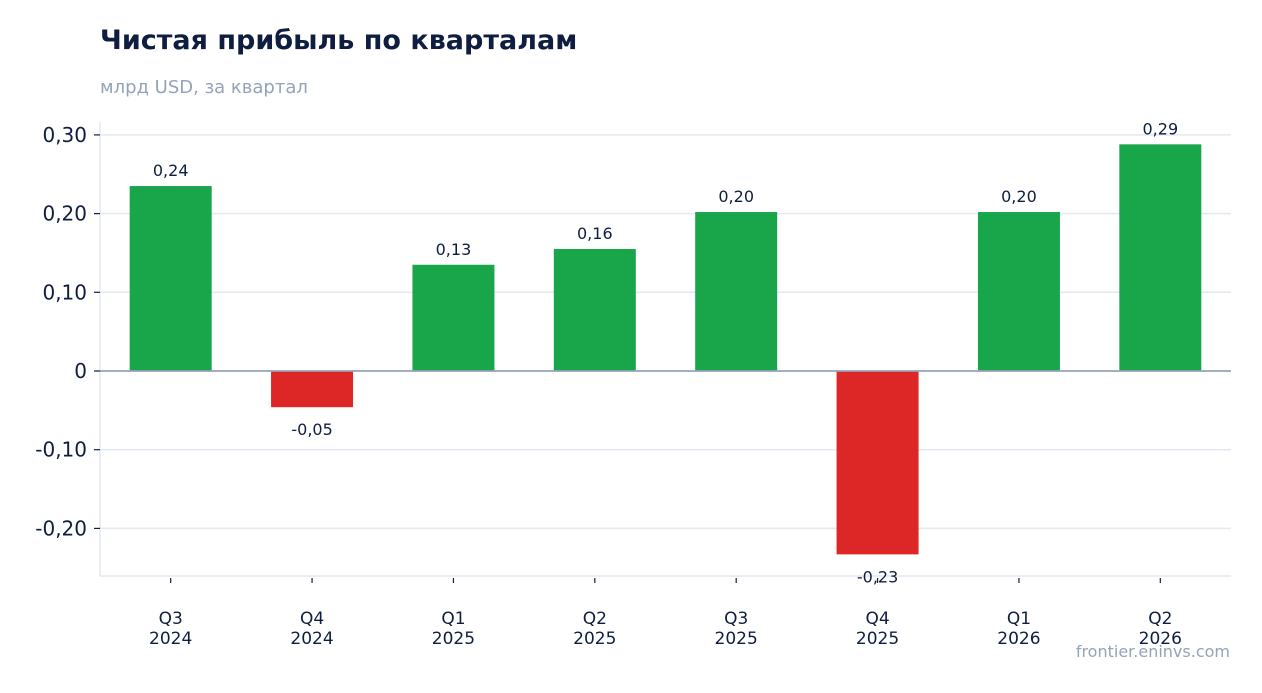 The image size is (1262, 693). I want to click on data-label: 0,13, so click(454, 249).